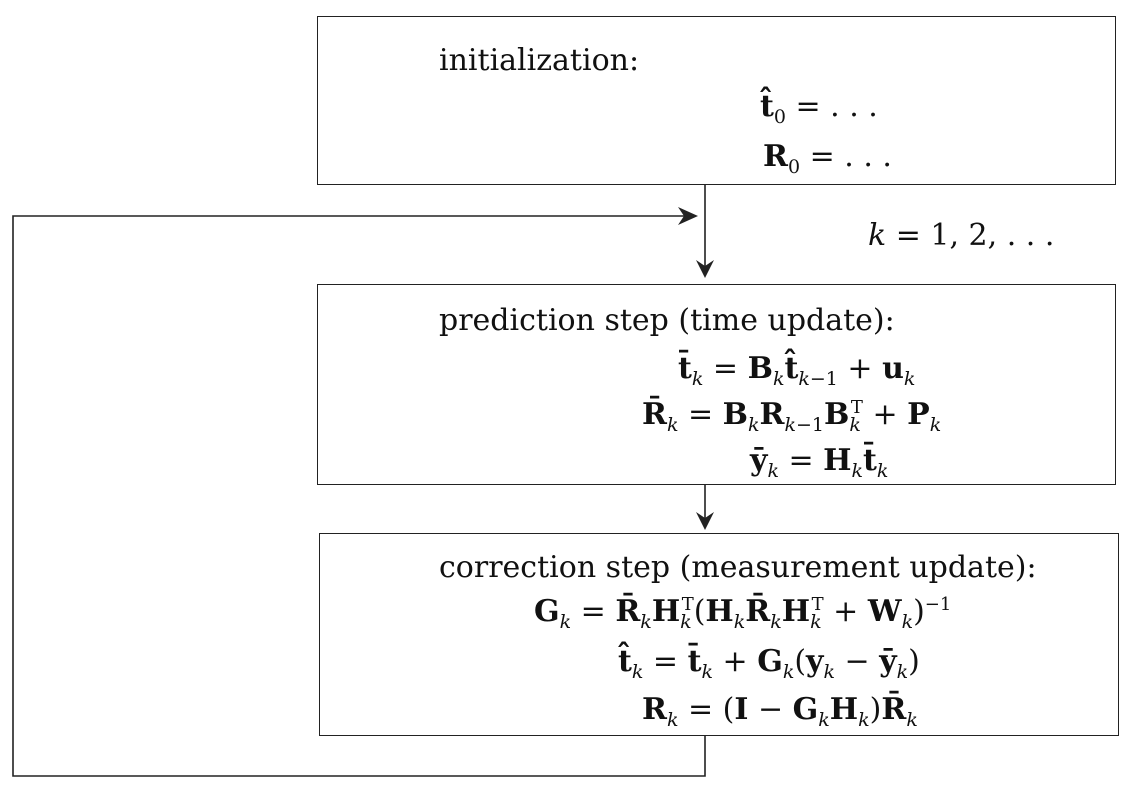 The height and width of the screenshot is (788, 1132). What do you see at coordinates (705, 521) in the screenshot?
I see `correction-arrowhead` at bounding box center [705, 521].